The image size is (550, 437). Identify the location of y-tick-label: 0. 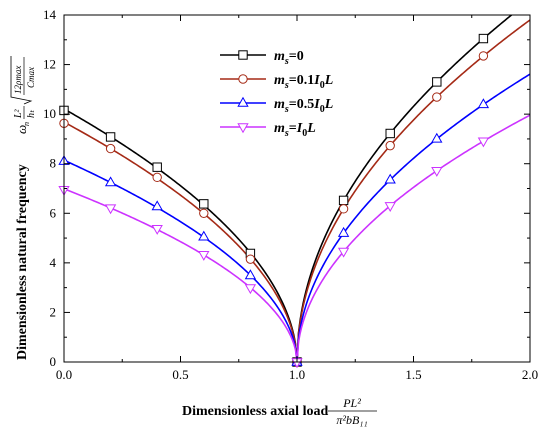
(53, 361).